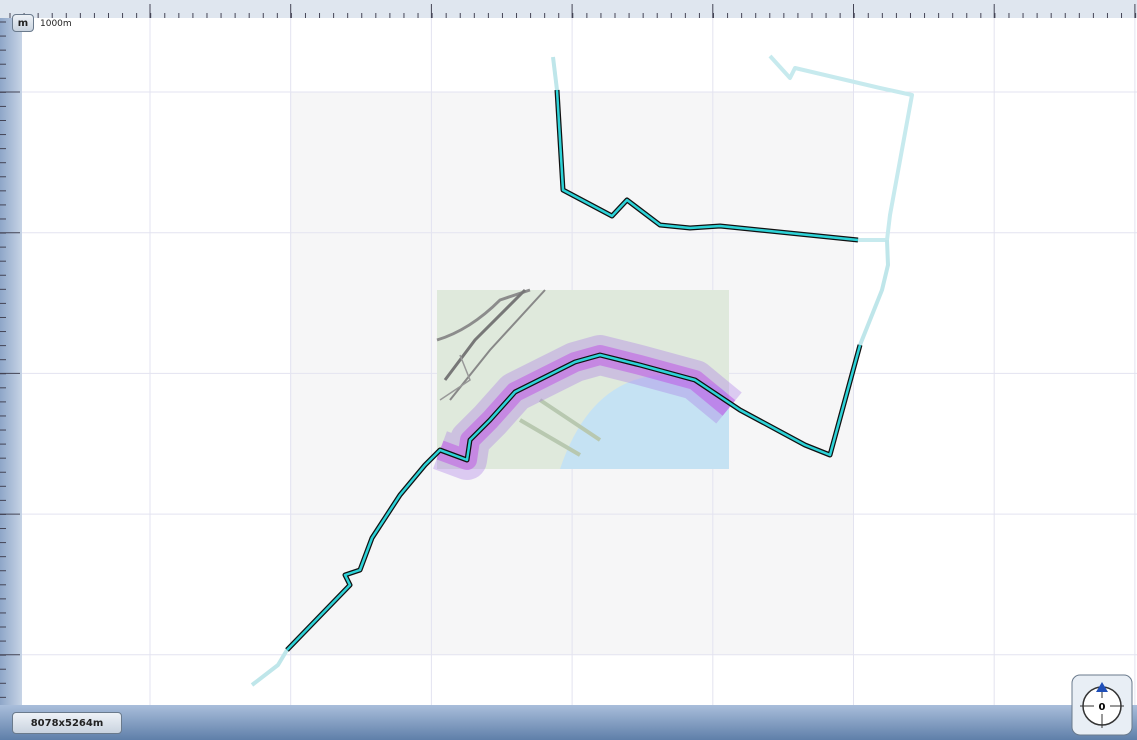 This screenshot has width=1137, height=740. I want to click on scale-label: 1000m, so click(56, 24).